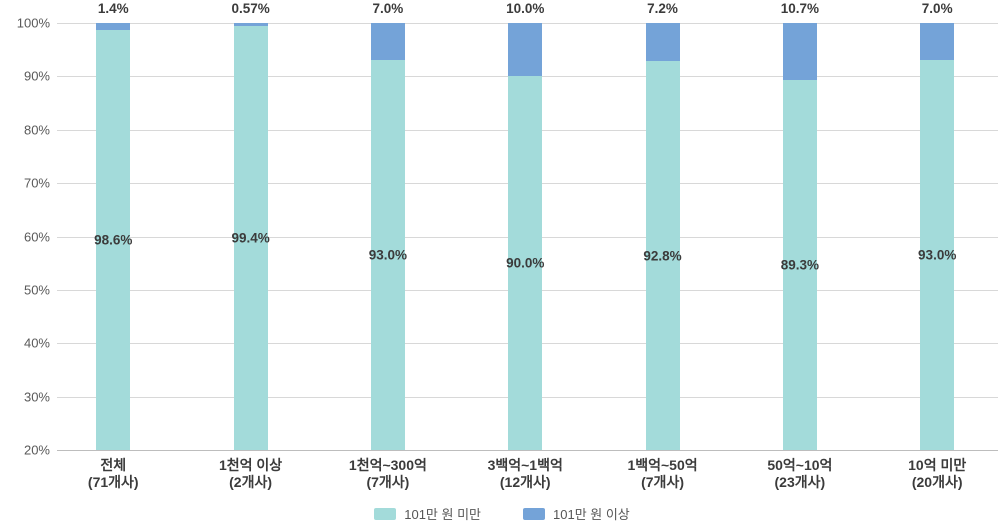 This screenshot has height=531, width=1004. What do you see at coordinates (36, 397) in the screenshot?
I see `y-axis-tick-label: 30%` at bounding box center [36, 397].